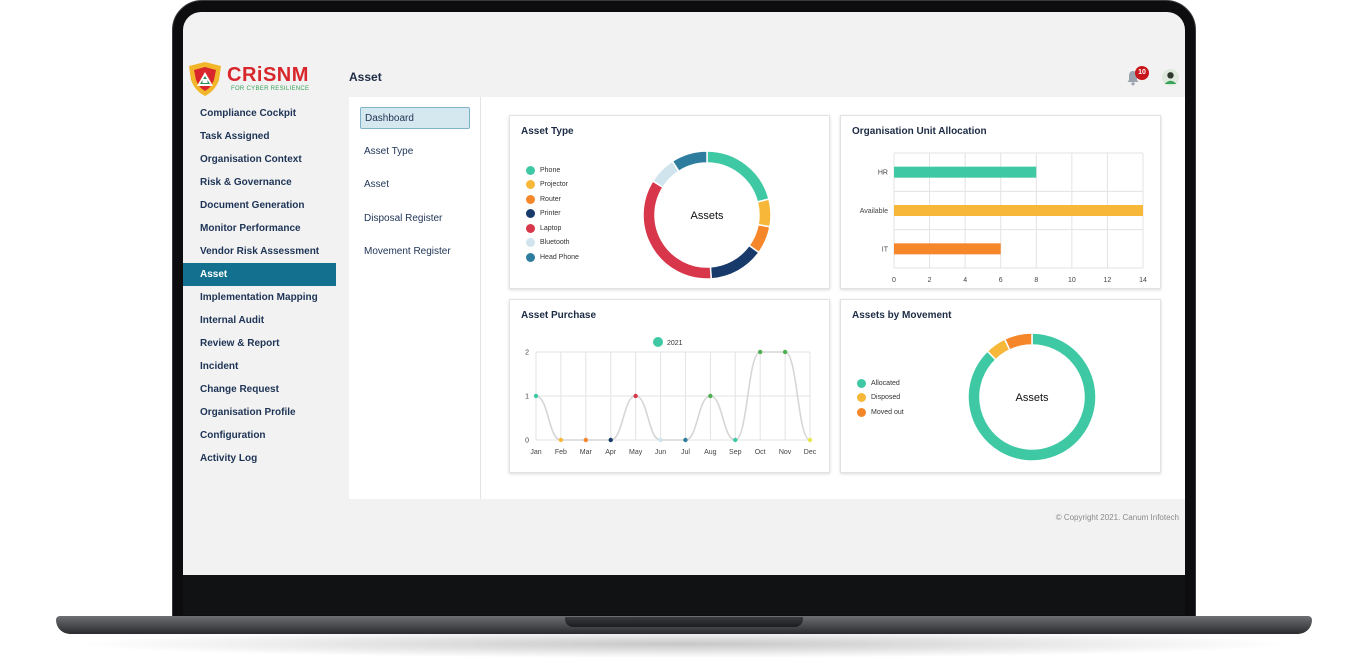 This screenshot has height=663, width=1366. What do you see at coordinates (547, 131) in the screenshot?
I see `asset-type-title: Asset Type` at bounding box center [547, 131].